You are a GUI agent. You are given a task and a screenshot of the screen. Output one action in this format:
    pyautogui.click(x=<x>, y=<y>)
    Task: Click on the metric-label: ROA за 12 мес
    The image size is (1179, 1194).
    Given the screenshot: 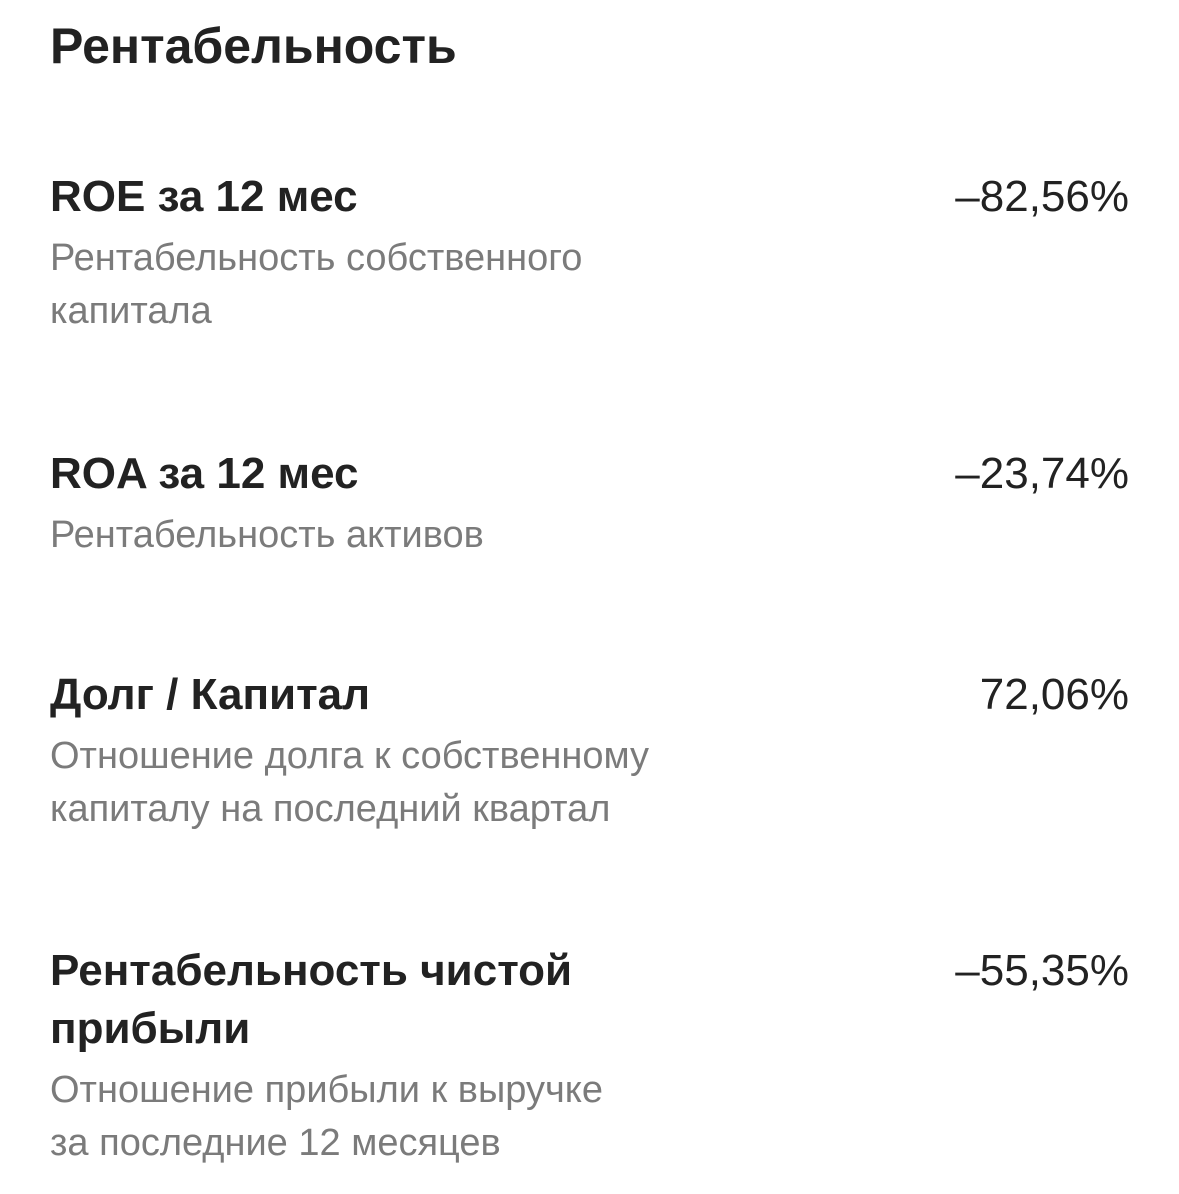 What is the action you would take?
    pyautogui.click(x=589, y=474)
    